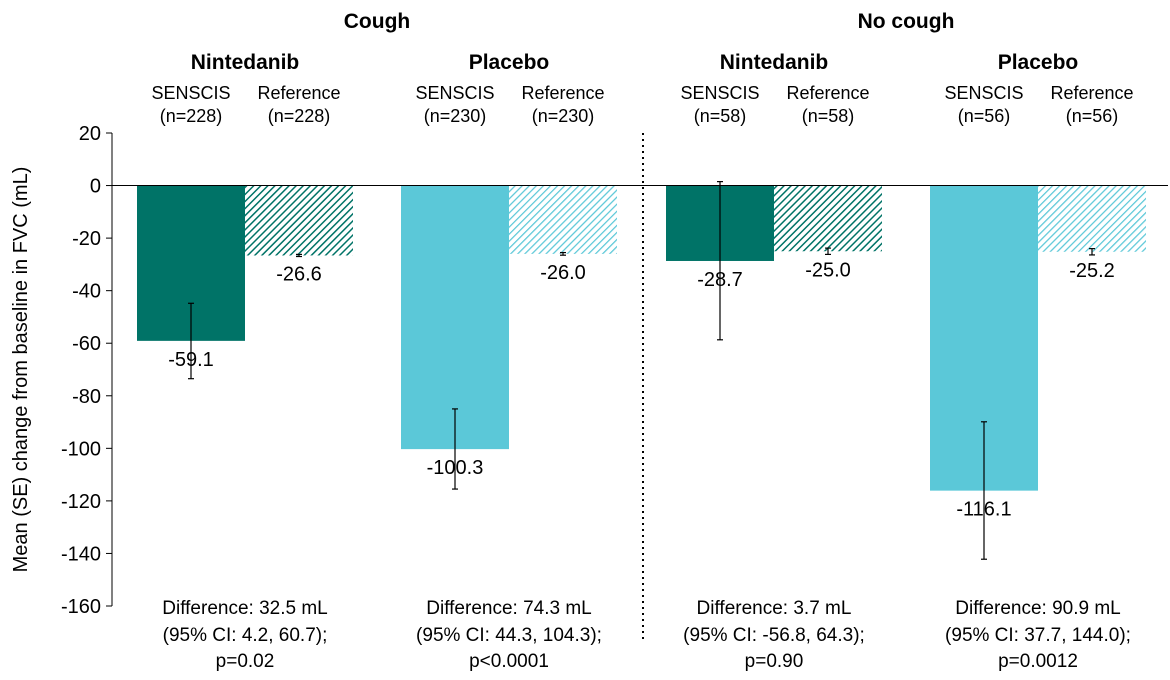  I want to click on difference-annotation: (95% CI: 37.7, 144.0);, so click(1038, 635).